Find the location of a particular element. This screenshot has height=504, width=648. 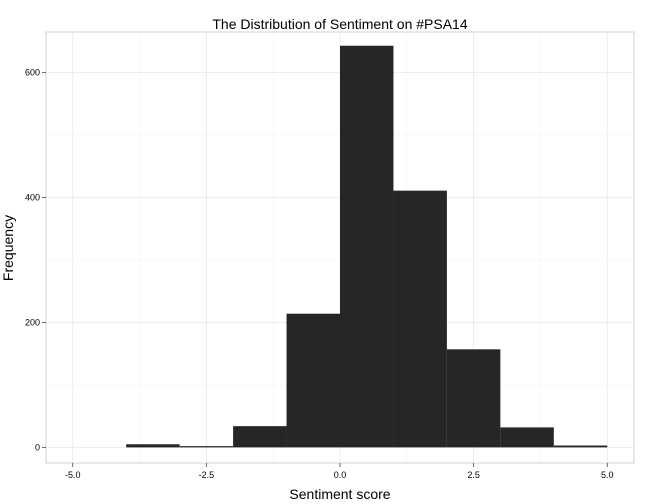

x-axis: -5.0 -2.5 0.0 2.5 5.0 is located at coordinates (339, 471).